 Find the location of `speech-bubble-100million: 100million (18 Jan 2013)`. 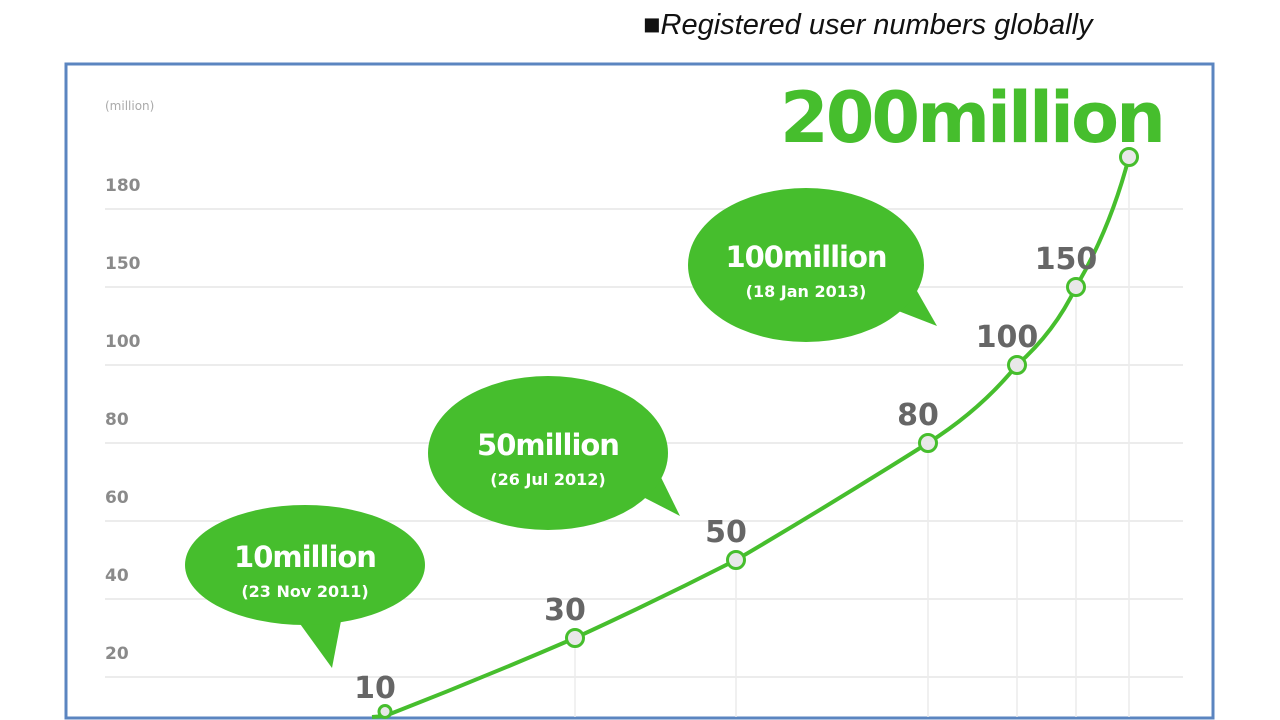

speech-bubble-100million: 100million (18 Jan 2013) is located at coordinates (812, 265).